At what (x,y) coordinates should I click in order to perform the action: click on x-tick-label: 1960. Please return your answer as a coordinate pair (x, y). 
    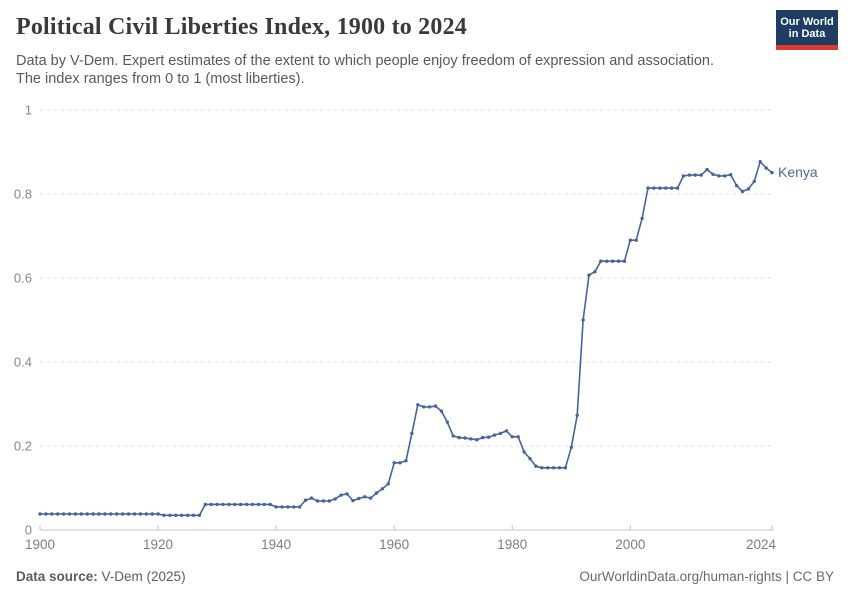
    Looking at the image, I should click on (394, 544).